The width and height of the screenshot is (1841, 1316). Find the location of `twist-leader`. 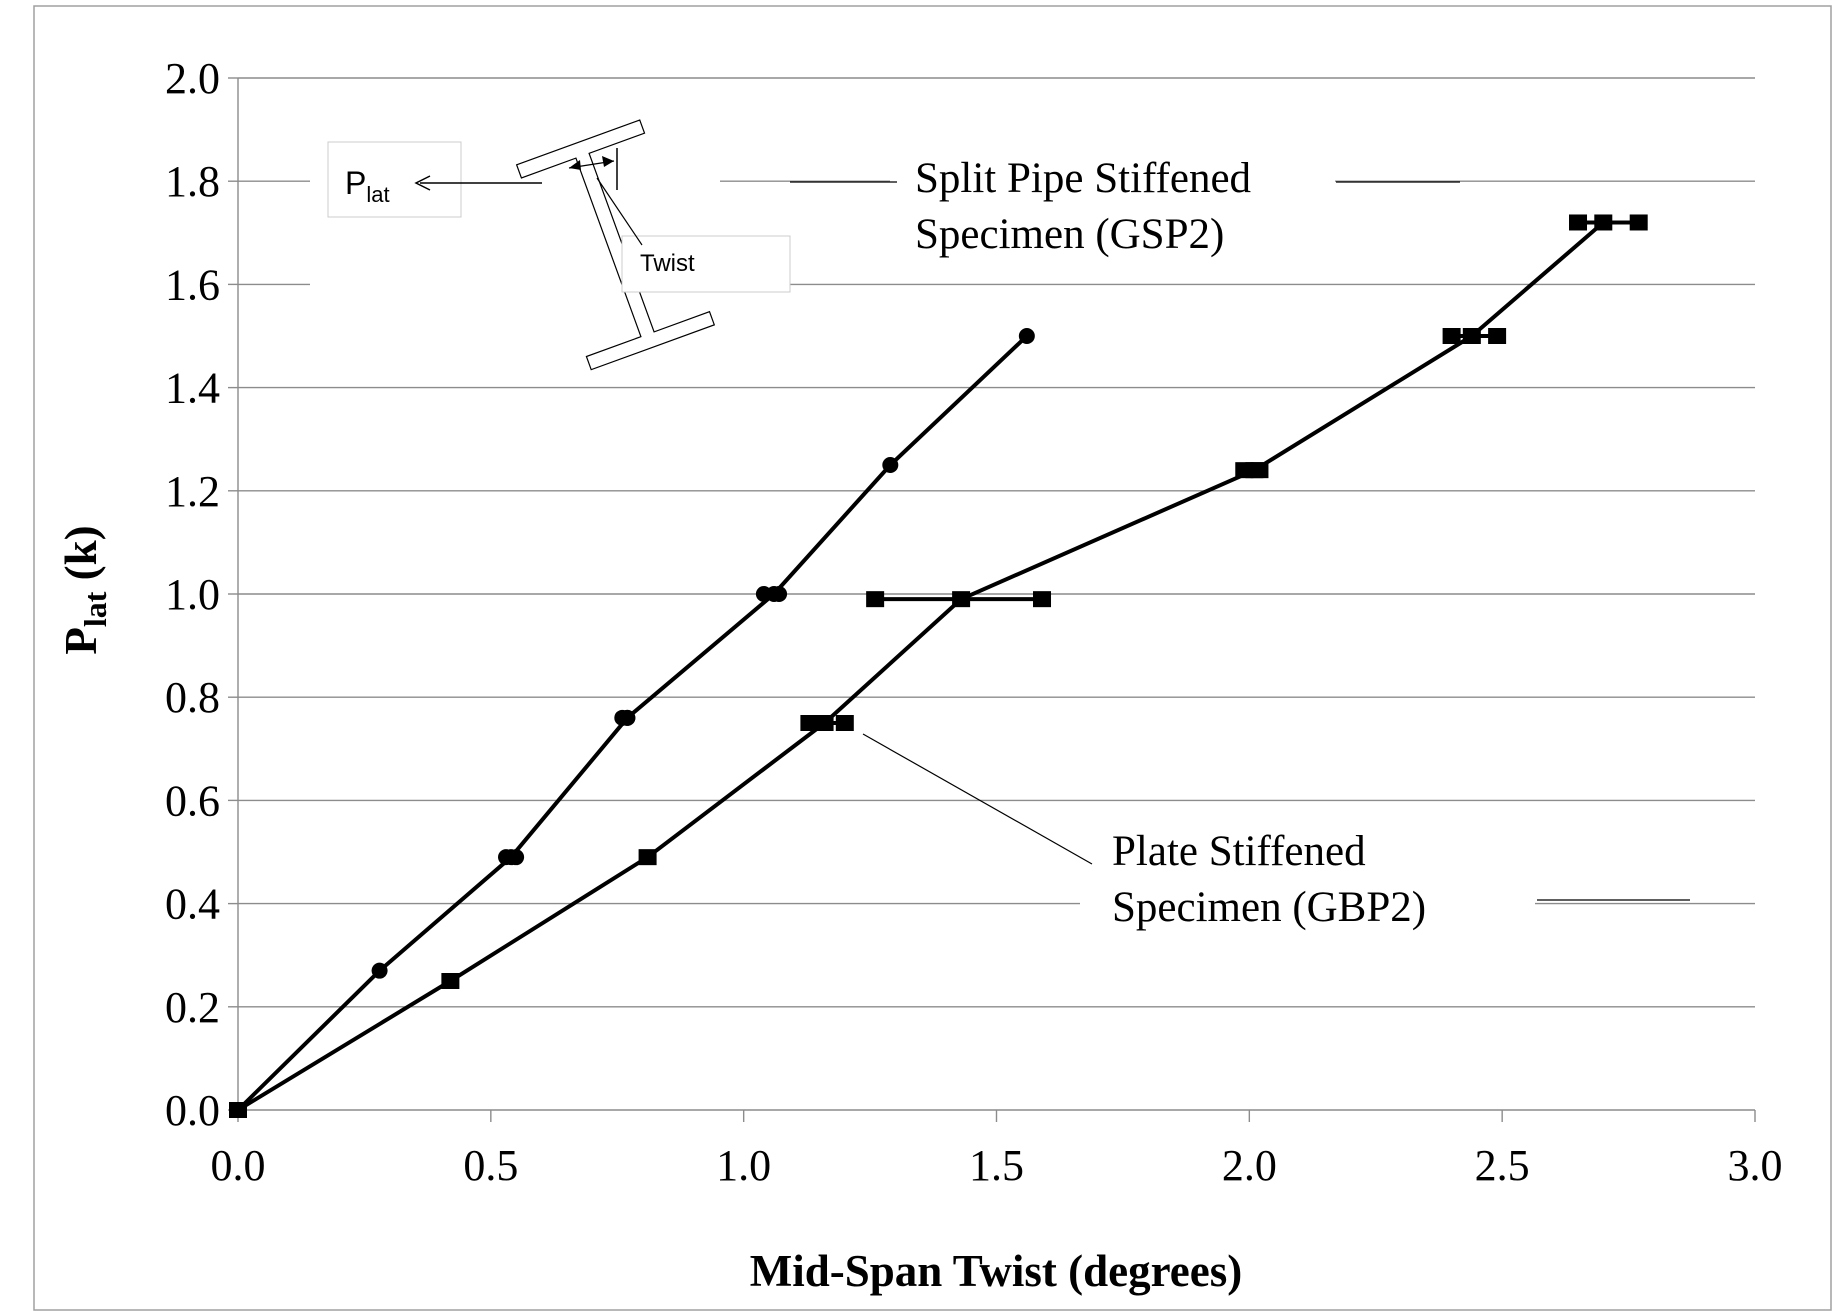

twist-leader is located at coordinates (619, 211).